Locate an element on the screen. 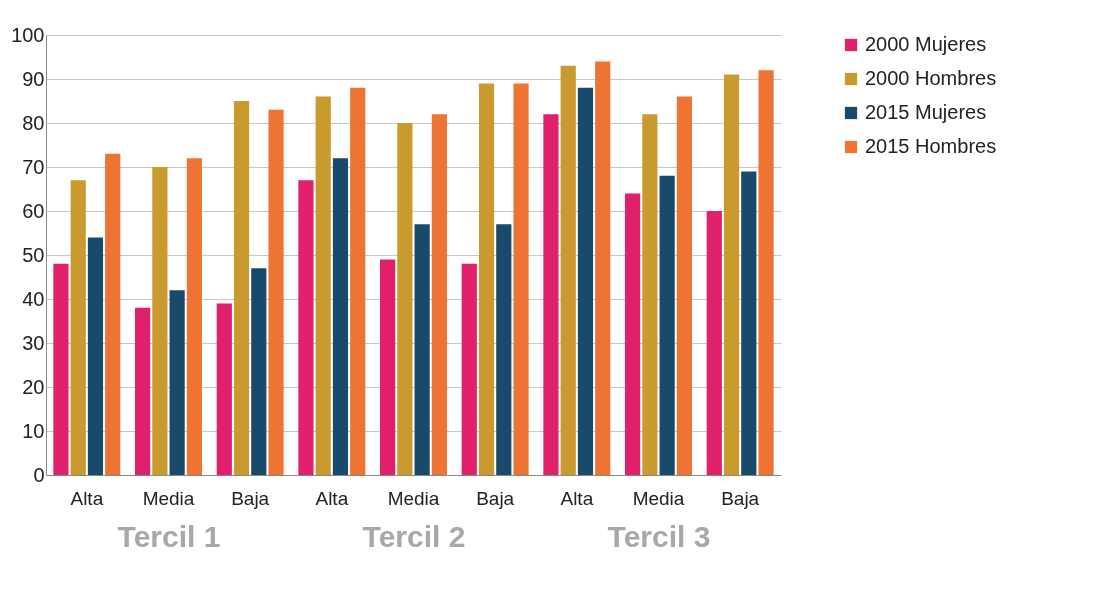  y-tick-label: 0 is located at coordinates (39, 474).